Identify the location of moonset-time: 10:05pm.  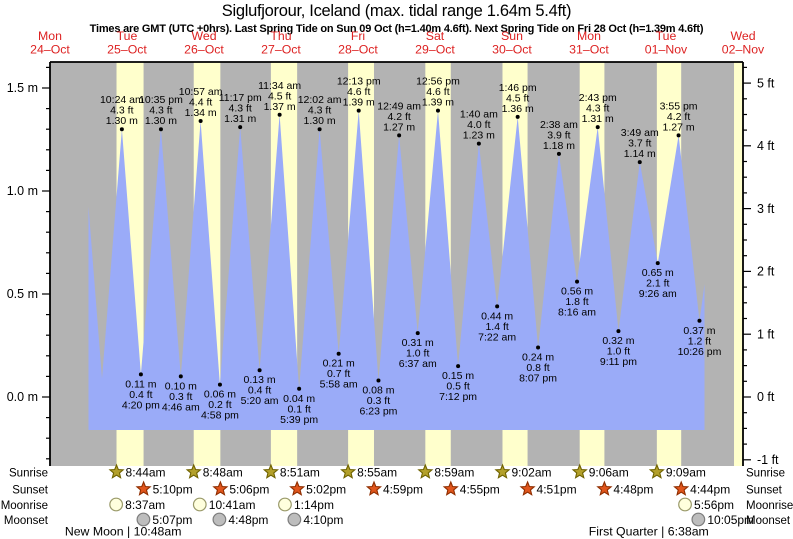
(730, 520).